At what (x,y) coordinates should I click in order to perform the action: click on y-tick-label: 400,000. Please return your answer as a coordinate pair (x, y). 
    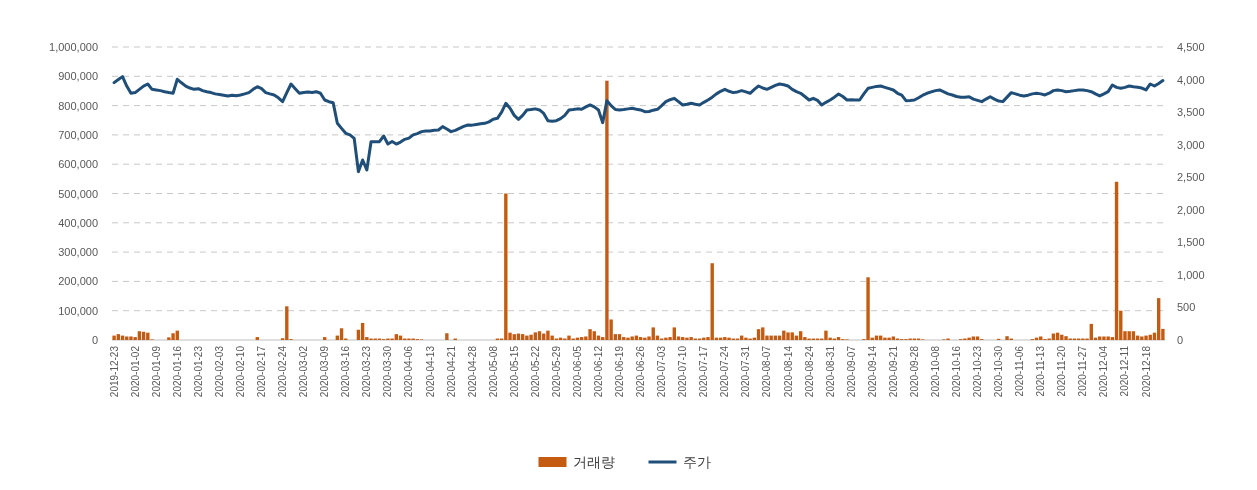
    Looking at the image, I should click on (78, 222).